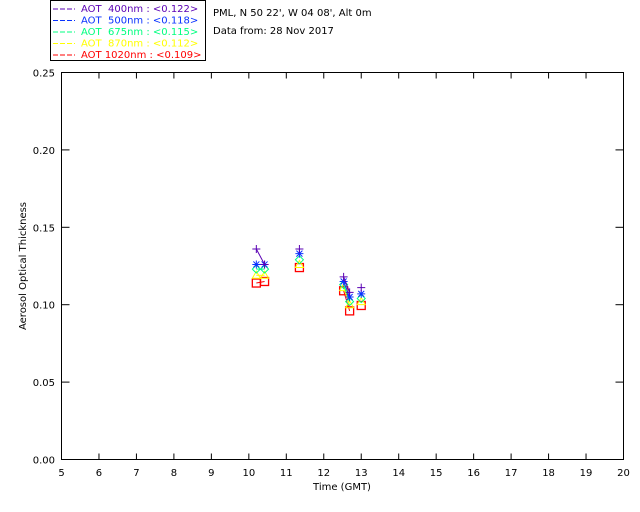 Image resolution: width=640 pixels, height=512 pixels. I want to click on x-tick-label: 13, so click(361, 473).